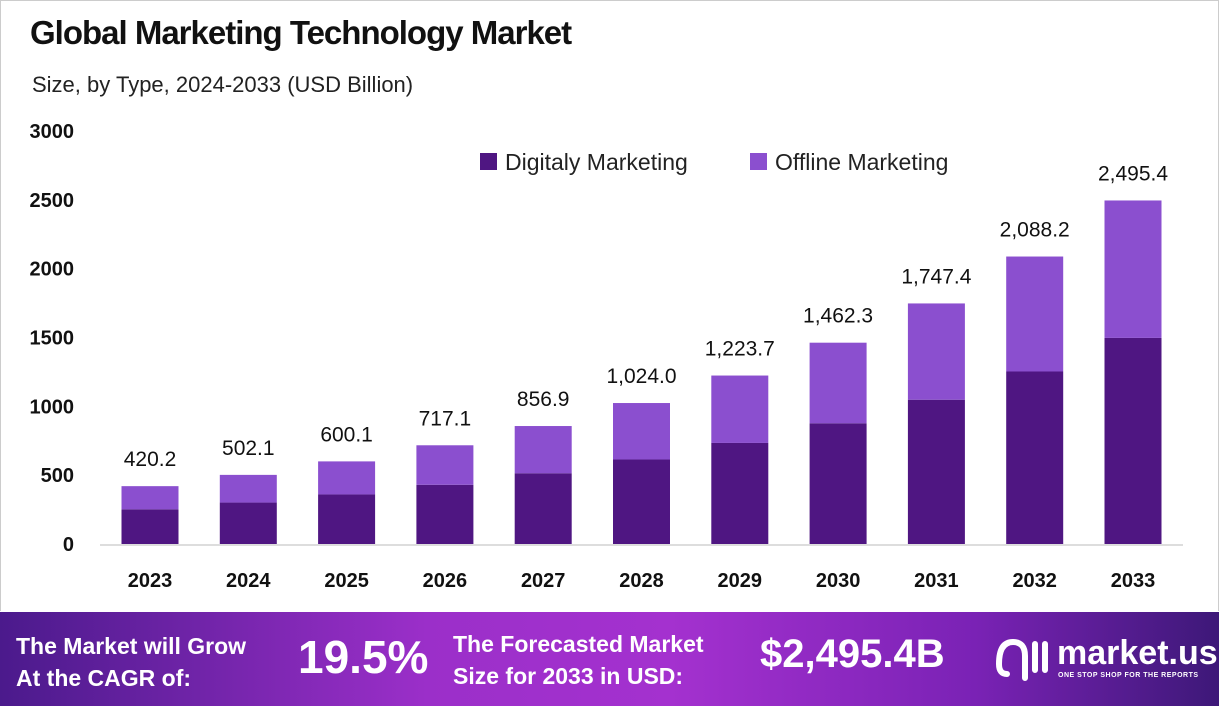 The height and width of the screenshot is (706, 1219). Describe the element at coordinates (543, 508) in the screenshot. I see `bar-digital-2027` at that location.